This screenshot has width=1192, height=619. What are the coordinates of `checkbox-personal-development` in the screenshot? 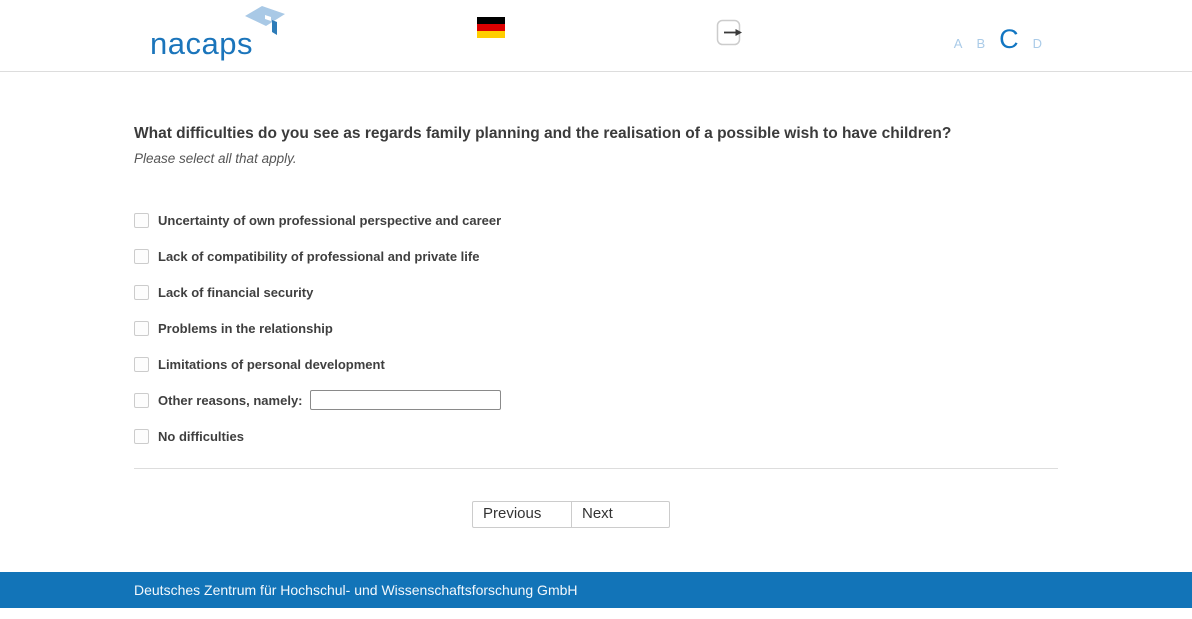 It's located at (141, 364).